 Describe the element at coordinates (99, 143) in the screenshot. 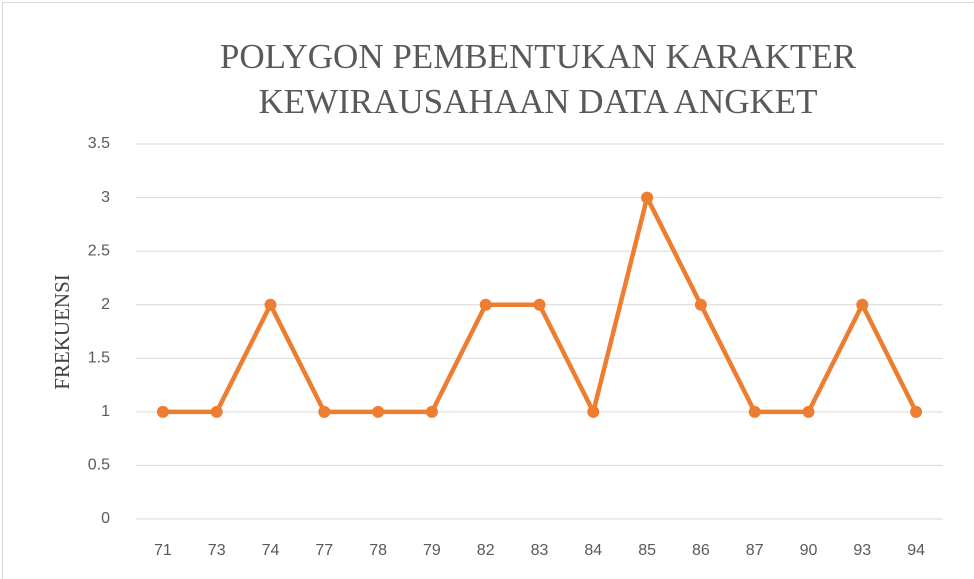

I see `y-tick-label: 3.5` at that location.